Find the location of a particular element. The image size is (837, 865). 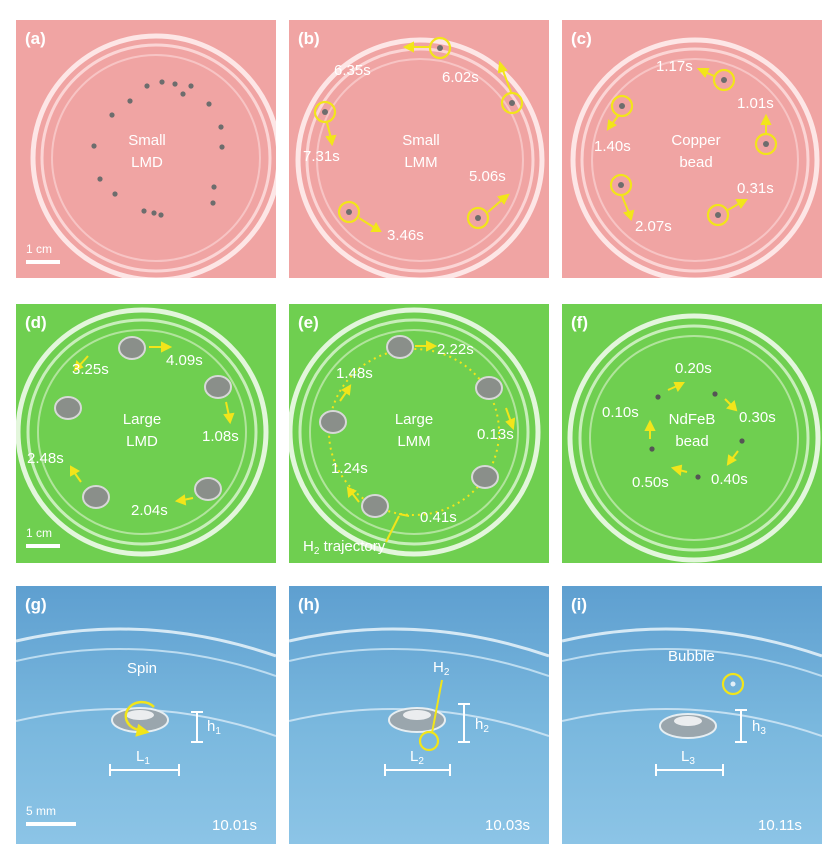

petri-dish-b is located at coordinates (420, 157).